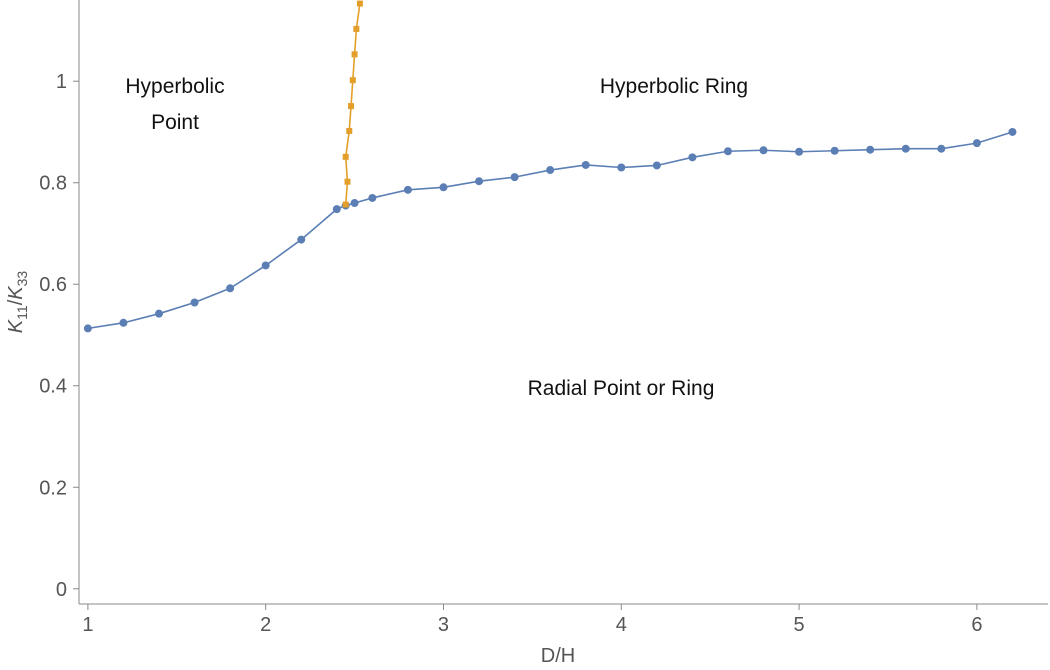 This screenshot has width=1050, height=670. What do you see at coordinates (87, 625) in the screenshot?
I see `x-tick-label-1: 1` at bounding box center [87, 625].